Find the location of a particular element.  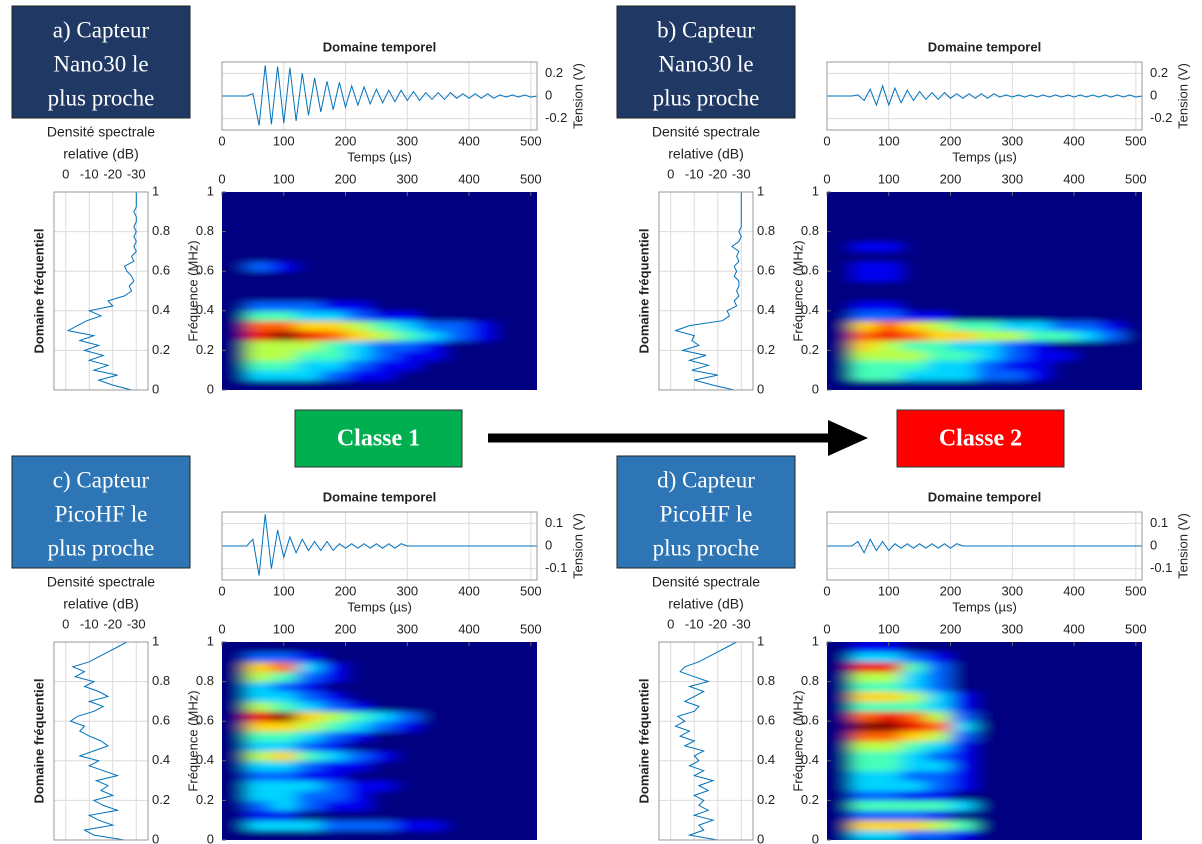

x-tick-label: 500 is located at coordinates (1136, 140).